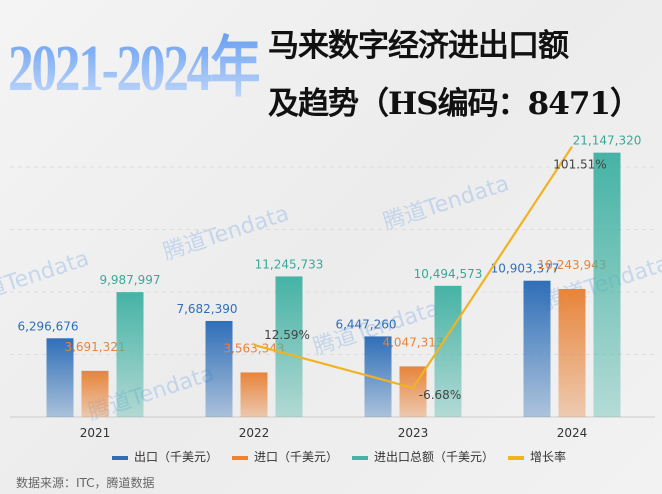  Describe the element at coordinates (339, 456) in the screenshot. I see `legend: 出口（千美元） 进口（千美元） 进出口总额（千美元） 增长率` at that location.